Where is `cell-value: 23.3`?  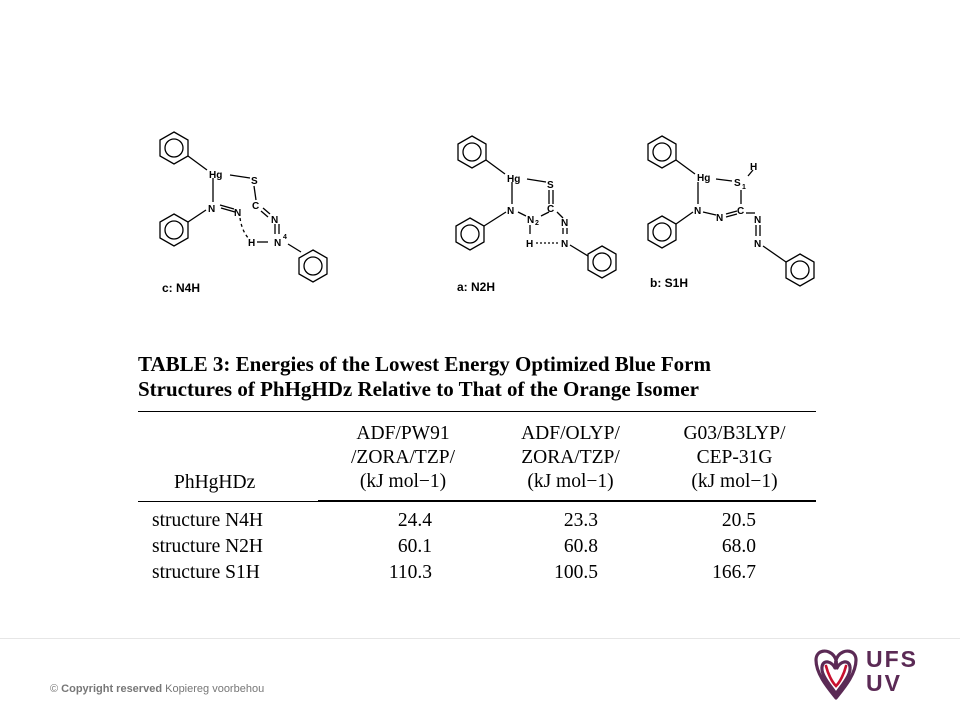 cell-value: 23.3 is located at coordinates (580, 520).